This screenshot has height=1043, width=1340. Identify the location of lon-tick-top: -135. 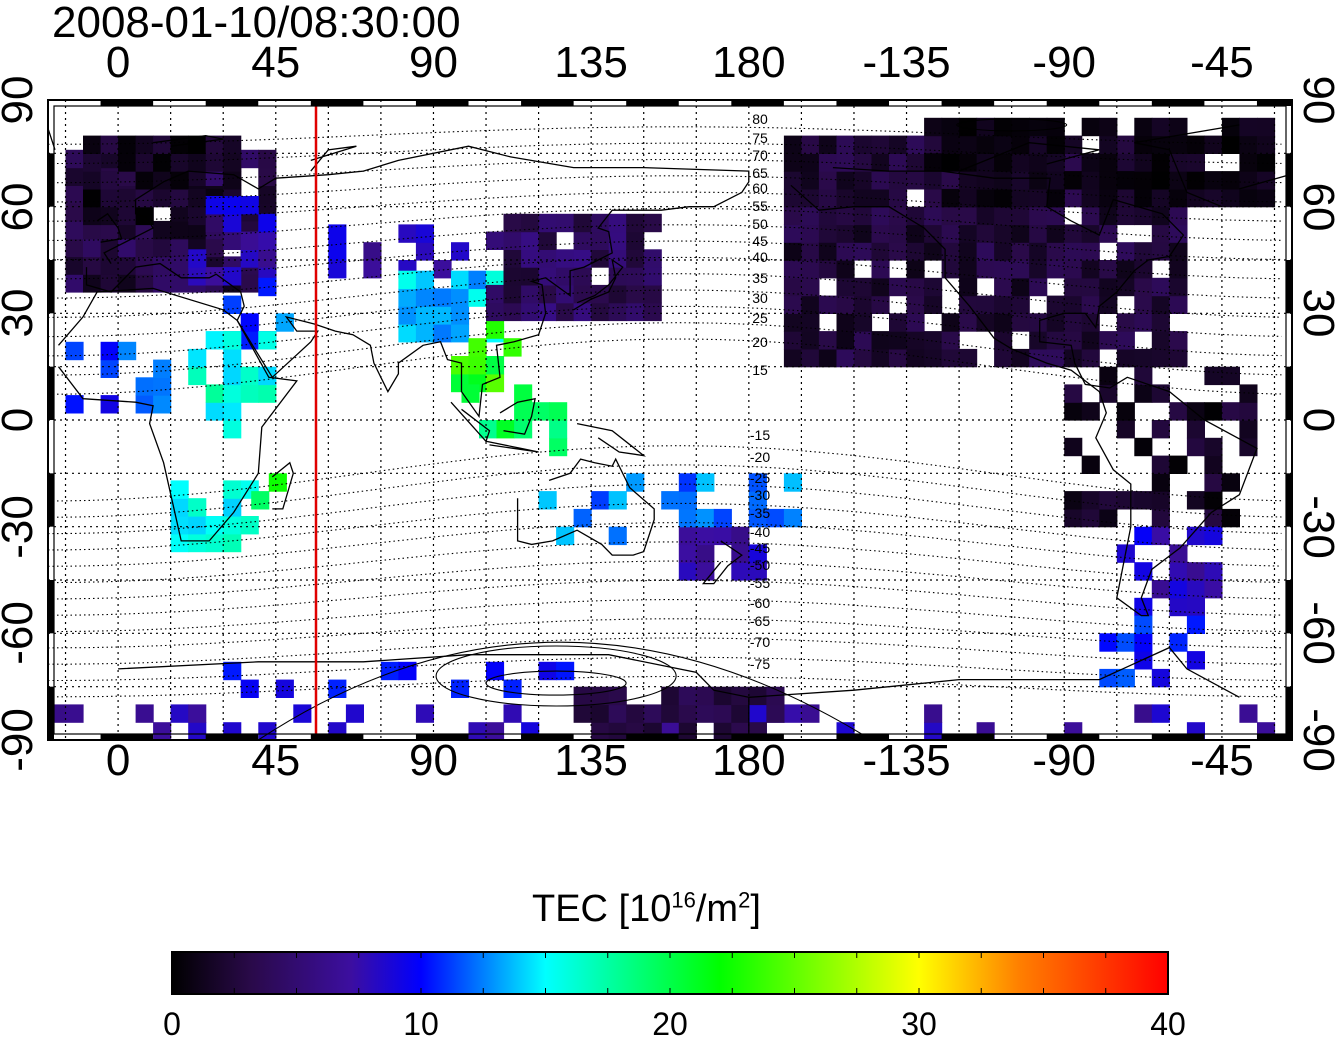
(906, 62).